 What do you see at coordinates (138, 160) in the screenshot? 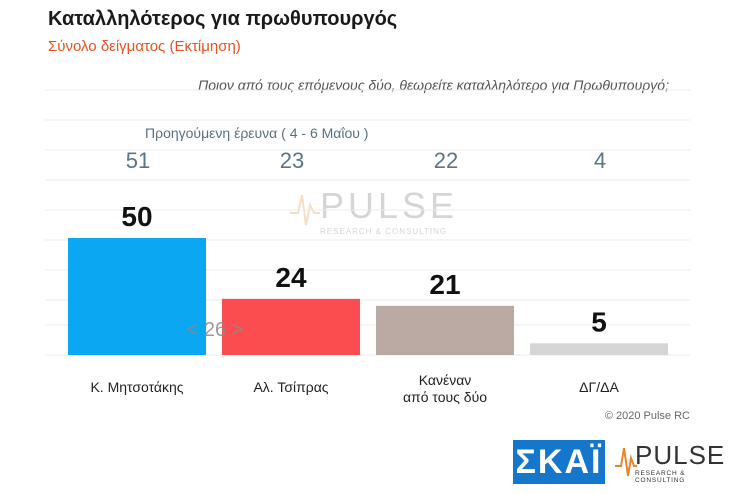
I see `previous-value-1: 51` at bounding box center [138, 160].